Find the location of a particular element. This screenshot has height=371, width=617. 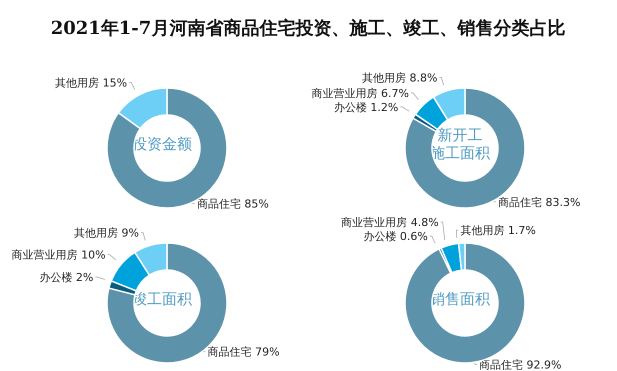

slice-label: 商业营业用房 6.7% is located at coordinates (360, 93).